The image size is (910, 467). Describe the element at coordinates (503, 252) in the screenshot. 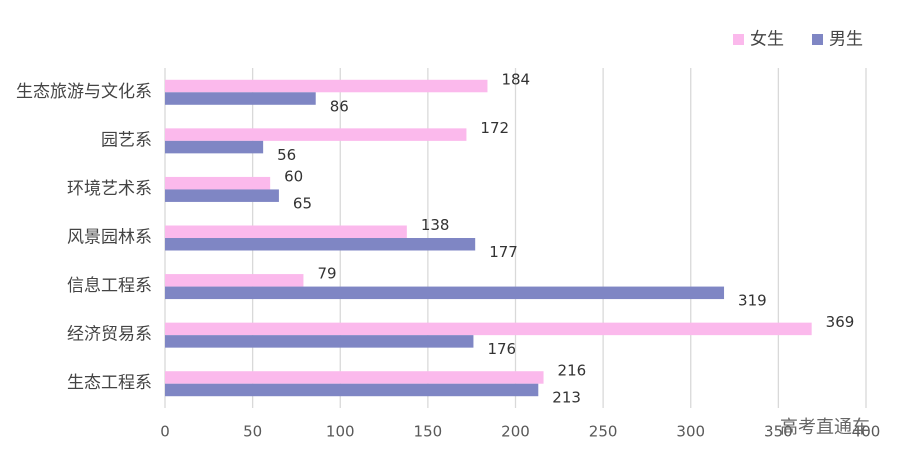

I see `data-label: 177` at that location.